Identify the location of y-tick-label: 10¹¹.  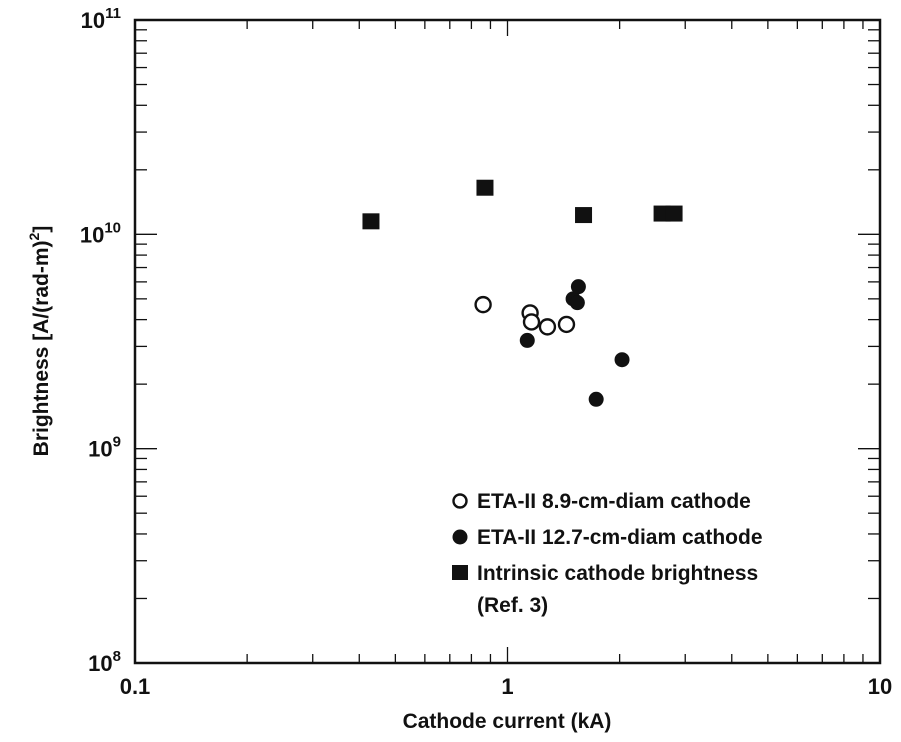
(101, 19).